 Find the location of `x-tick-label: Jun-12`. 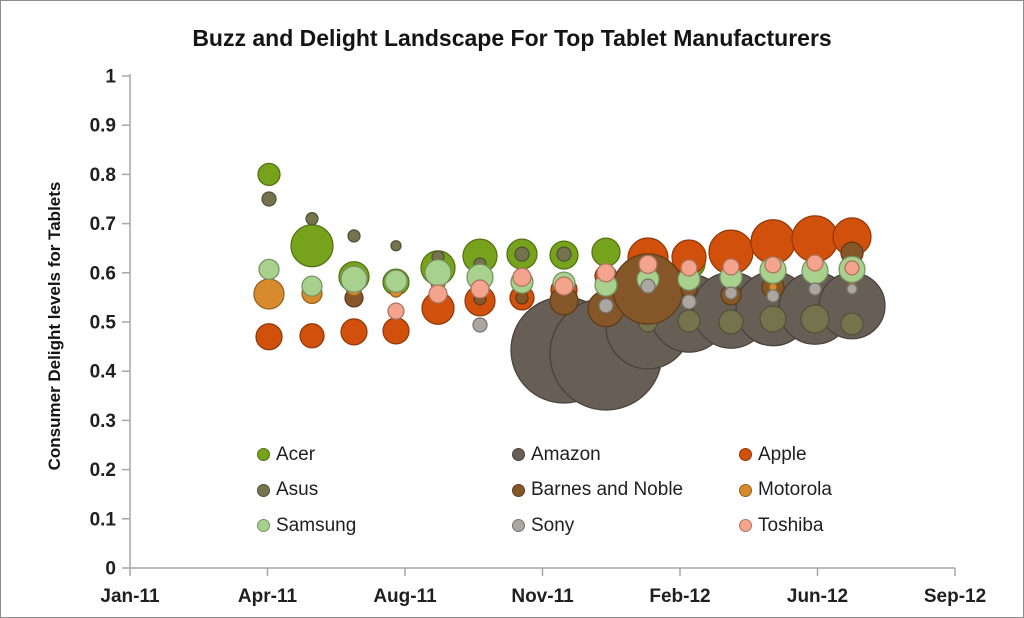

x-tick-label: Jun-12 is located at coordinates (817, 596).